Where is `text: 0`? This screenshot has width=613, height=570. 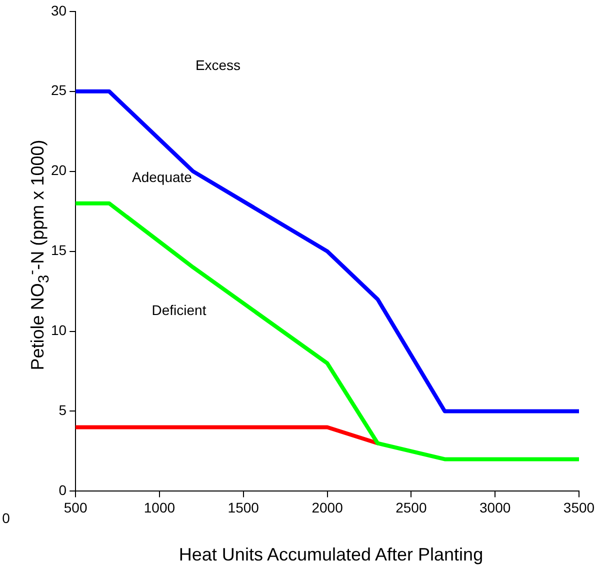 text: 0 is located at coordinates (6, 518).